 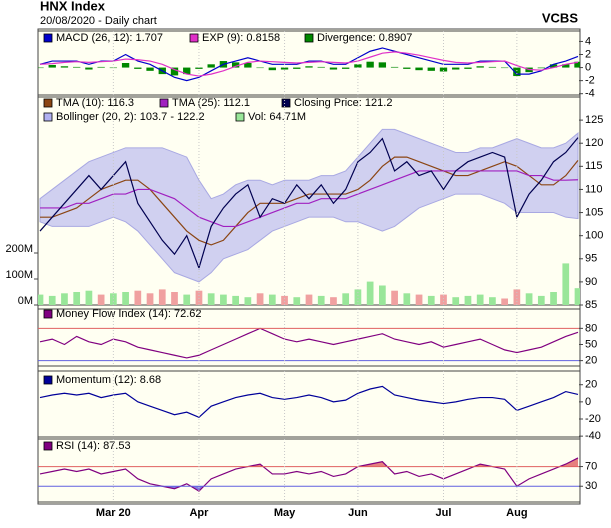 What do you see at coordinates (590, 81) in the screenshot?
I see `y-tick-label: -2` at bounding box center [590, 81].